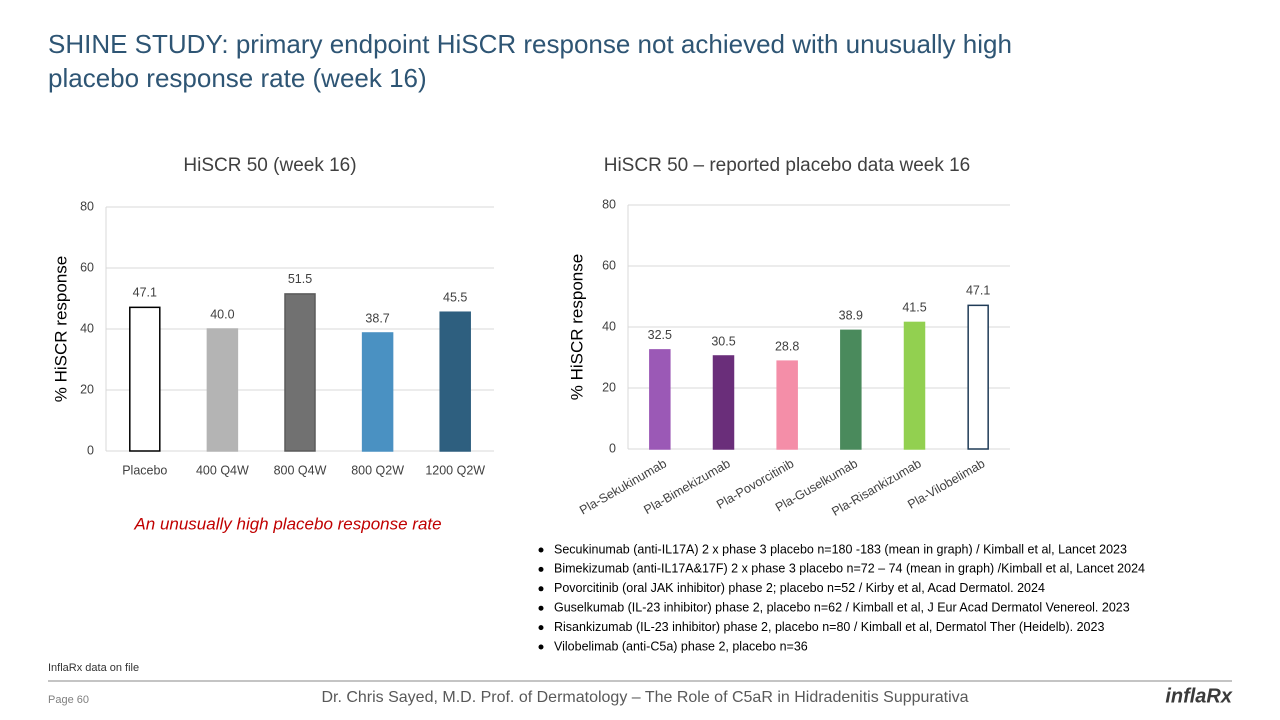 This screenshot has width=1280, height=720. I want to click on value-label: 38.9, so click(851, 316).